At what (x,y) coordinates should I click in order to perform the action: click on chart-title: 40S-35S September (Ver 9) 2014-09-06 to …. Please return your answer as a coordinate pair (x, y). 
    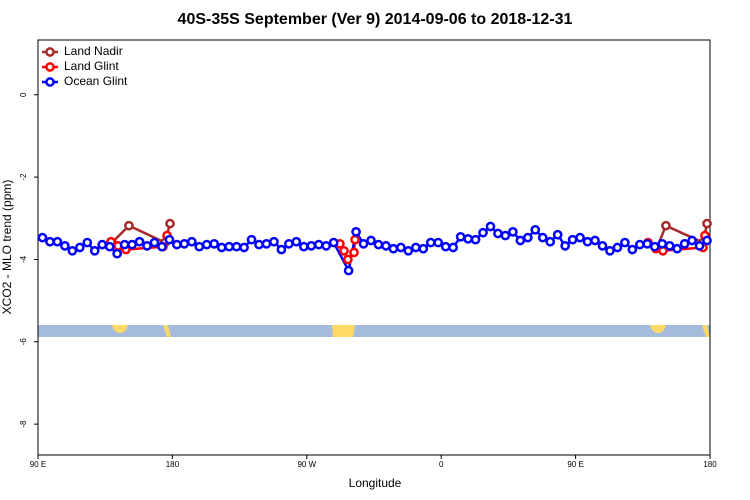
    Looking at the image, I should click on (375, 19).